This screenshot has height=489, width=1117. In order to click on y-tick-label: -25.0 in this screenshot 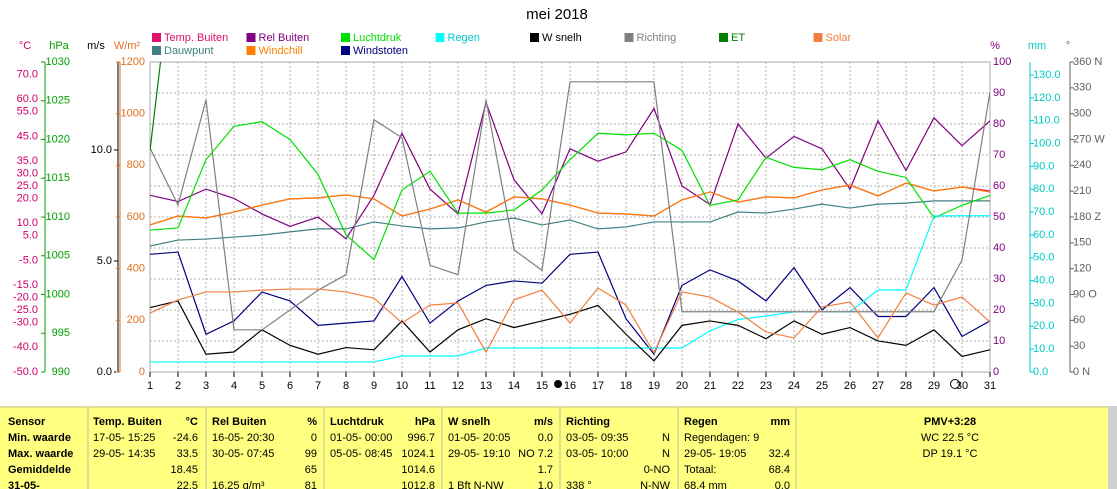, I will do `click(25, 310)`.